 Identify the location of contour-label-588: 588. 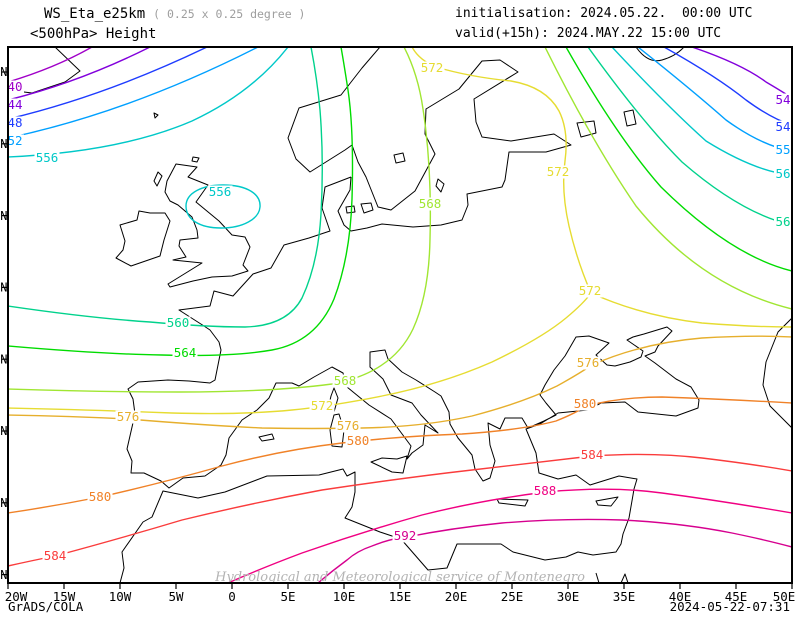
(545, 490).